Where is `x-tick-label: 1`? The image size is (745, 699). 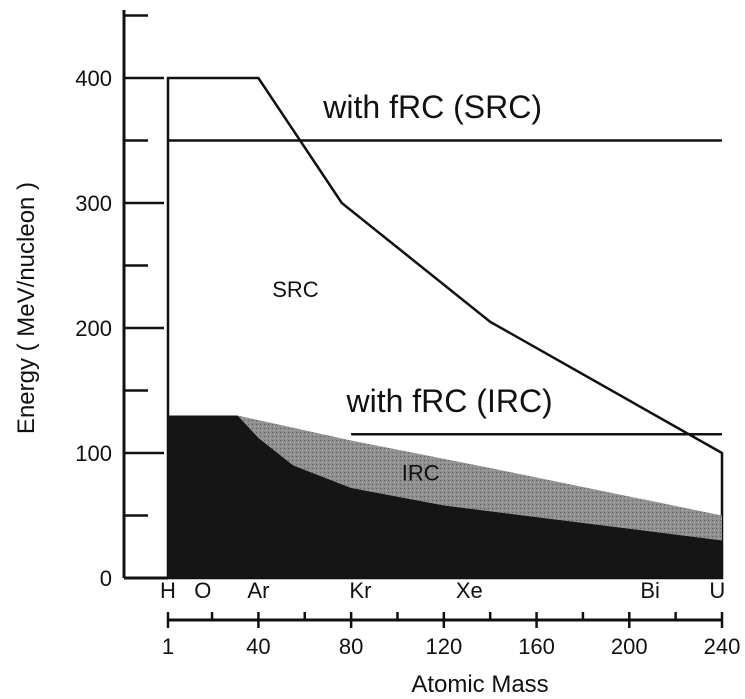
x-tick-label: 1 is located at coordinates (168, 646).